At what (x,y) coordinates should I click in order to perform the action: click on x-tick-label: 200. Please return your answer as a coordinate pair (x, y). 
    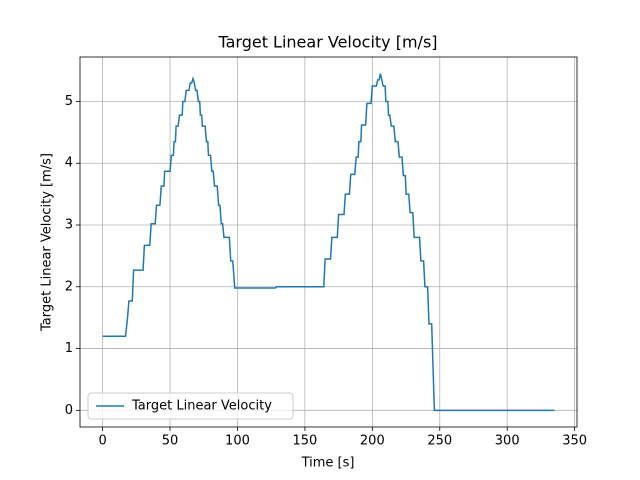
    Looking at the image, I should click on (372, 441).